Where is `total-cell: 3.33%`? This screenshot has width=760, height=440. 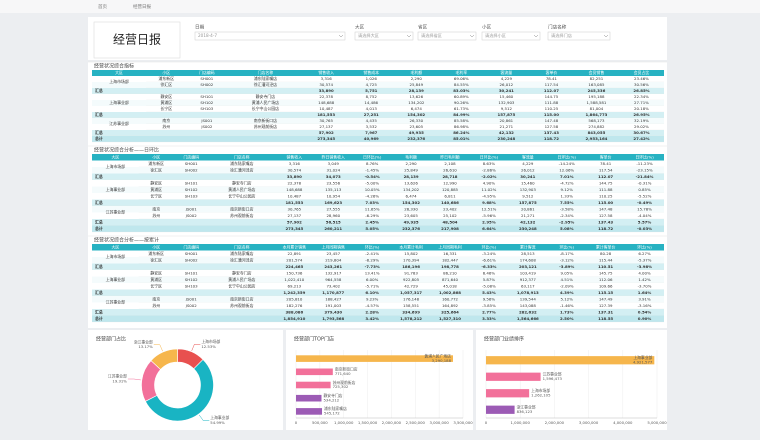 total-cell: 3.33% is located at coordinates (489, 318).